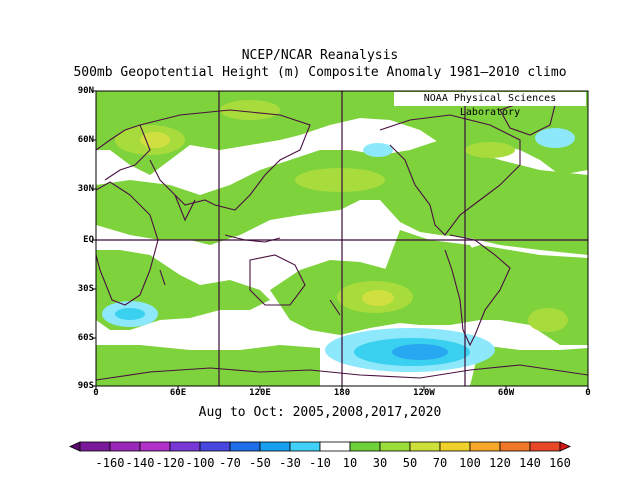 This screenshot has height=496, width=640. Describe the element at coordinates (200, 463) in the screenshot. I see `colorbar-tick-label: -100` at that location.